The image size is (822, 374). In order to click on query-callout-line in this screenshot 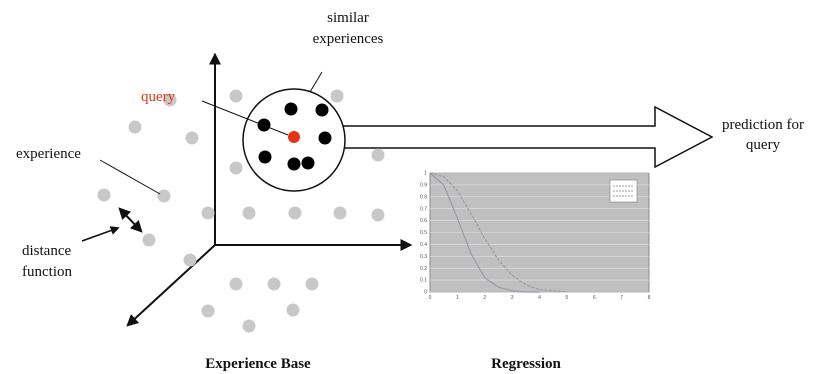, I will do `click(245, 118)`.